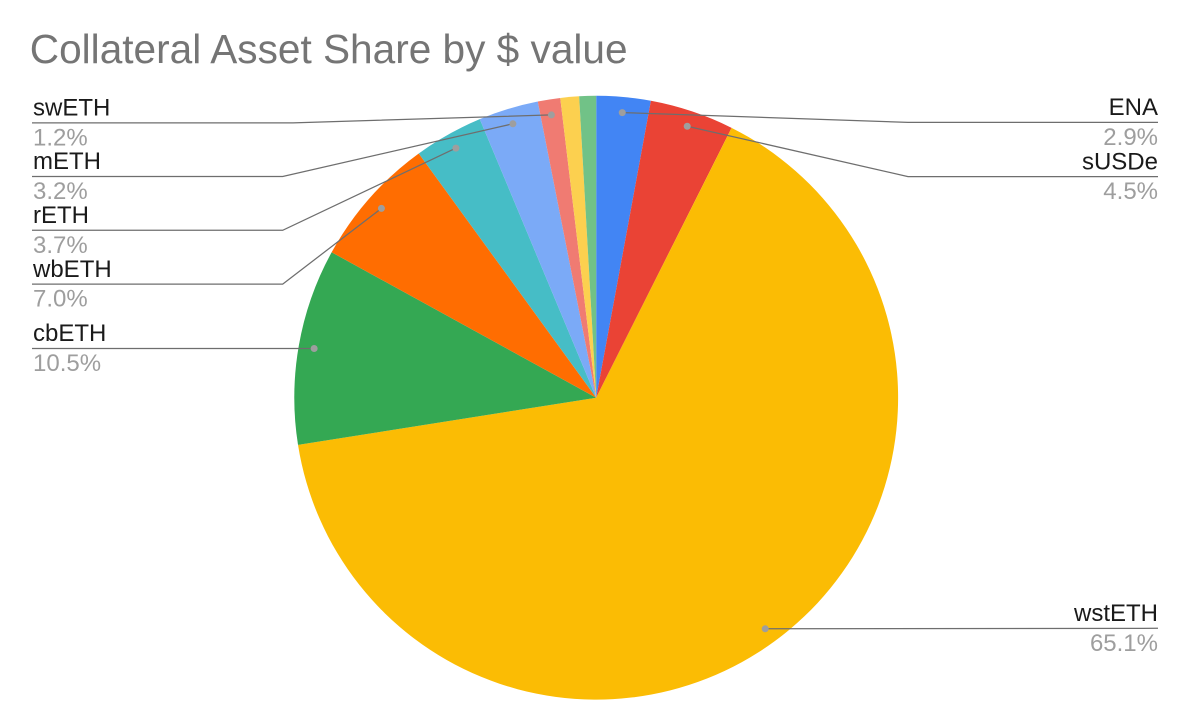 The image size is (1192, 726). Describe the element at coordinates (61, 215) in the screenshot. I see `svg-text: rETH` at that location.